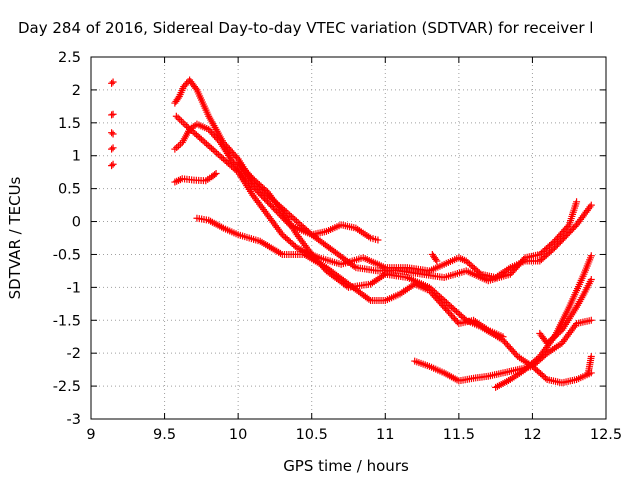 This screenshot has width=640, height=480. I want to click on y-tick-label: -1.5, so click(67, 321).